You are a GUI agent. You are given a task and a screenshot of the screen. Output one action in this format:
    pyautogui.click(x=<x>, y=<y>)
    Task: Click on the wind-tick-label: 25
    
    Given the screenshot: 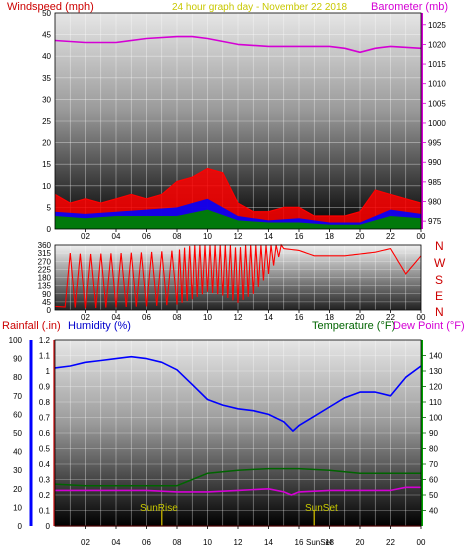 What is the action you would take?
    pyautogui.click(x=46, y=121)
    